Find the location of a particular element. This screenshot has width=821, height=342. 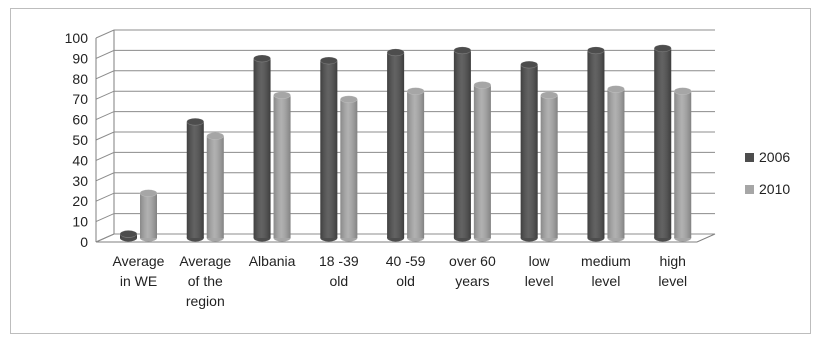

y-tick-label: 50 is located at coordinates (80, 140).